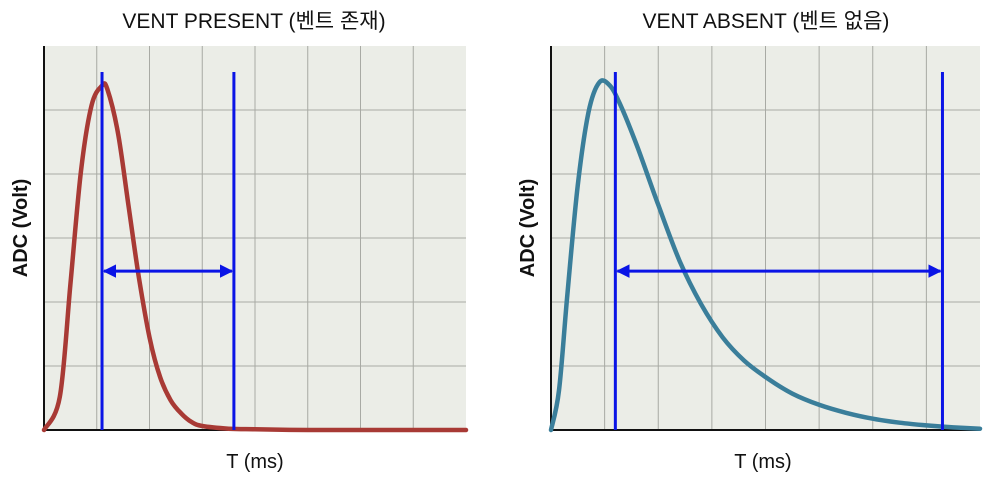 Image resolution: width=987 pixels, height=480 pixels. I want to click on annotation-group, so click(168, 251).